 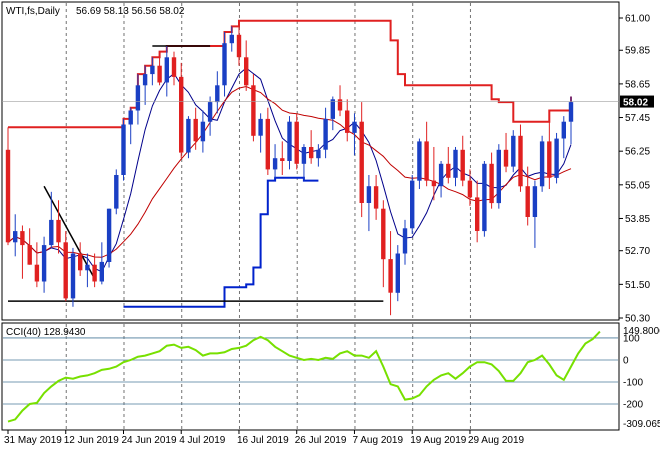 I want to click on trend-line, so click(x=69, y=232).